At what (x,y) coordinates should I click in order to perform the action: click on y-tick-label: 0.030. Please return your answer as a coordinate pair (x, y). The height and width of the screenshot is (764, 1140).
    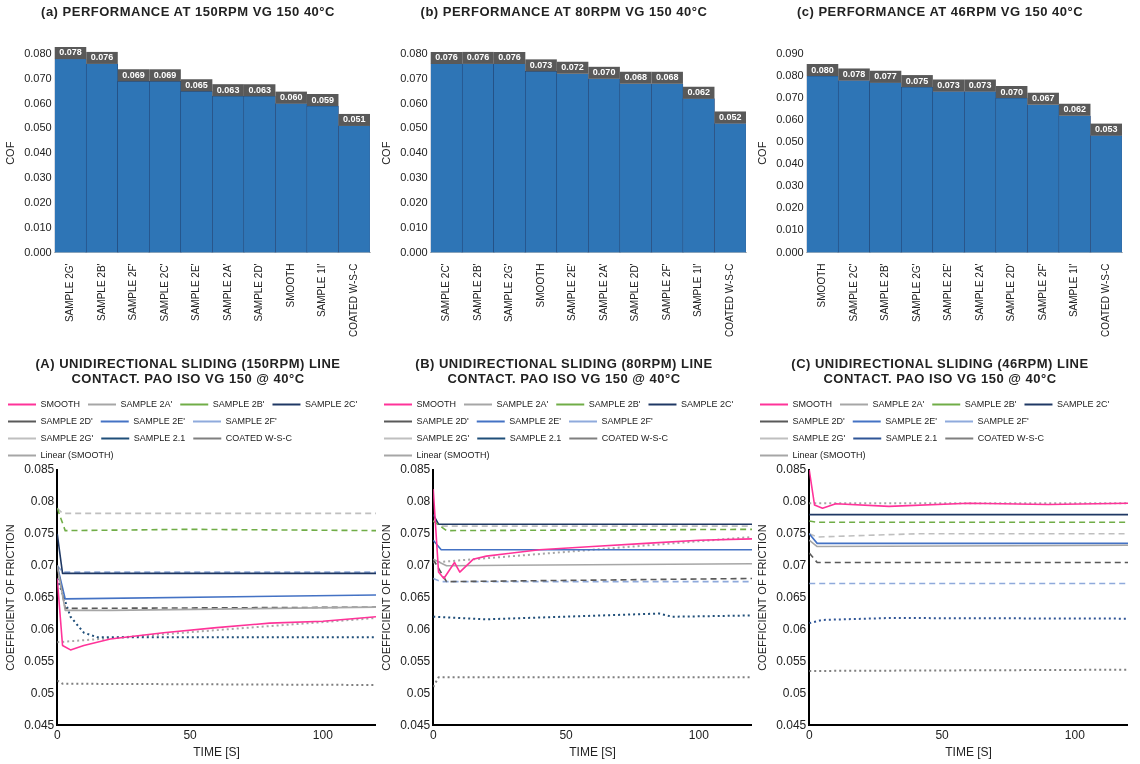
    Looking at the image, I should click on (414, 177).